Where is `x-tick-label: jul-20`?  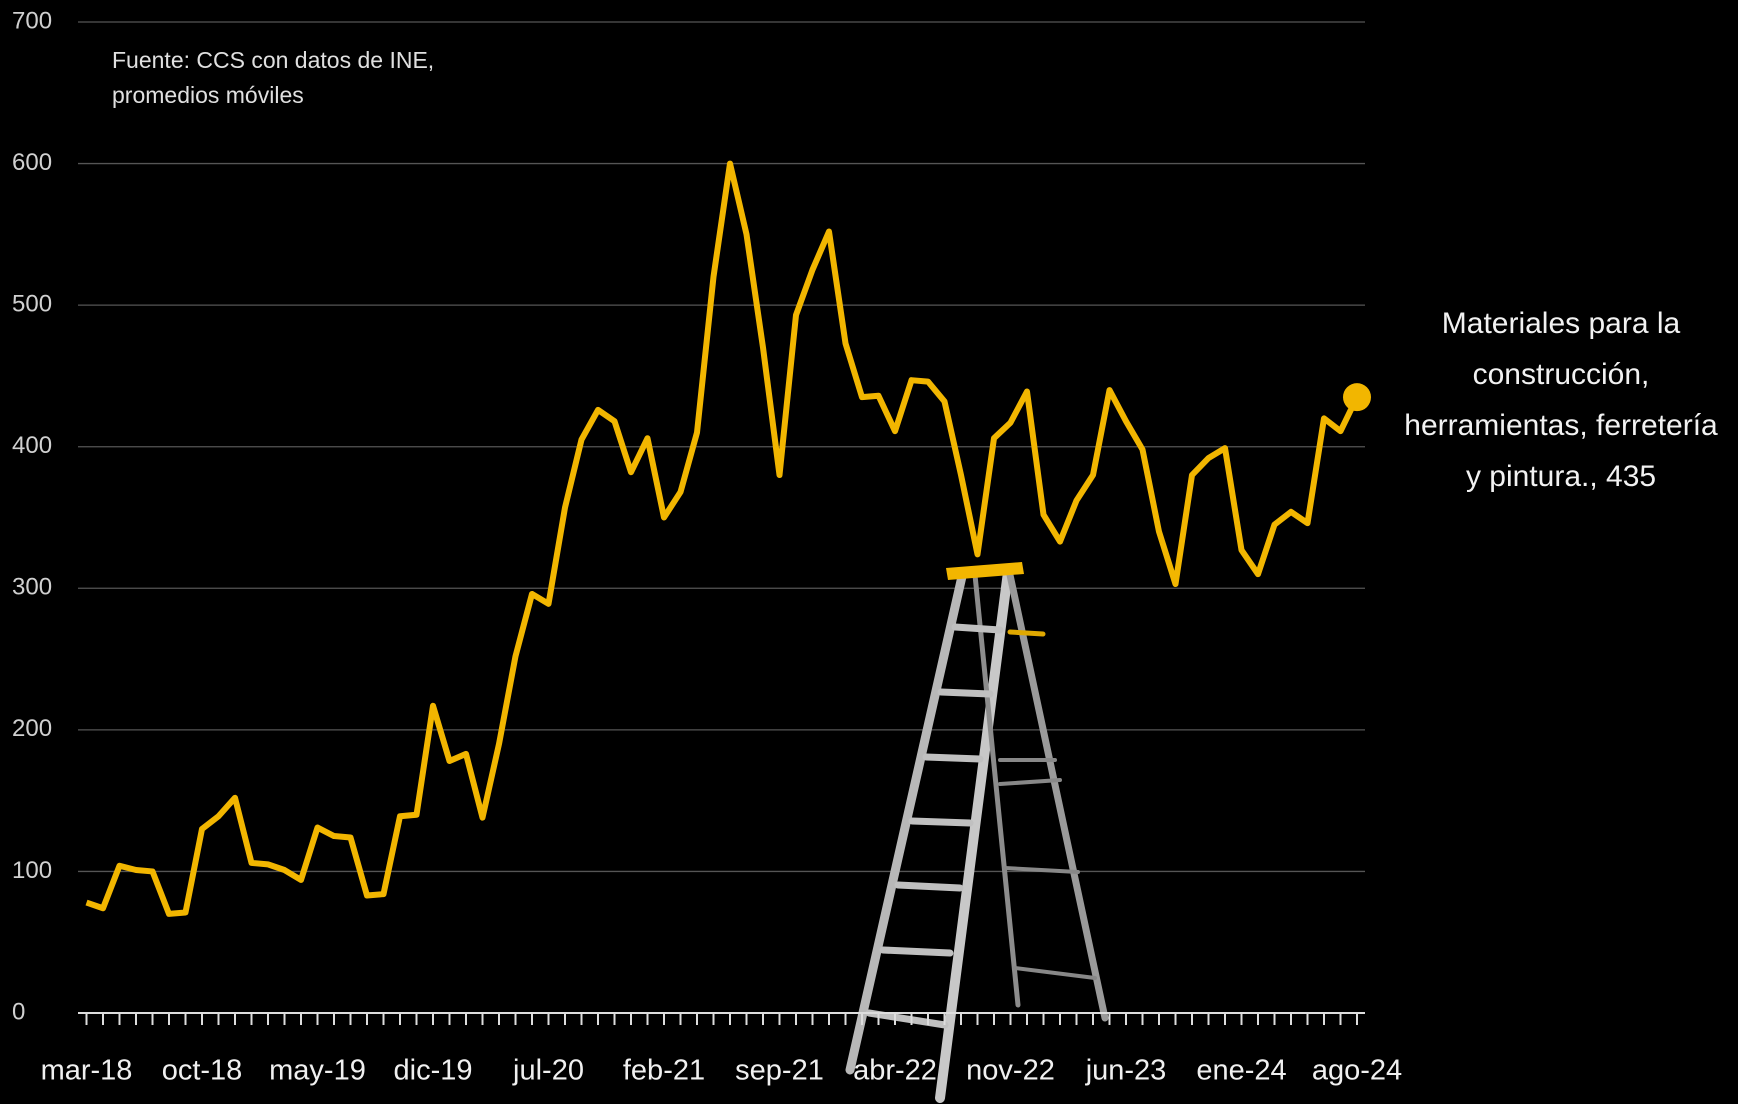 x-tick-label: jul-20 is located at coordinates (548, 1071).